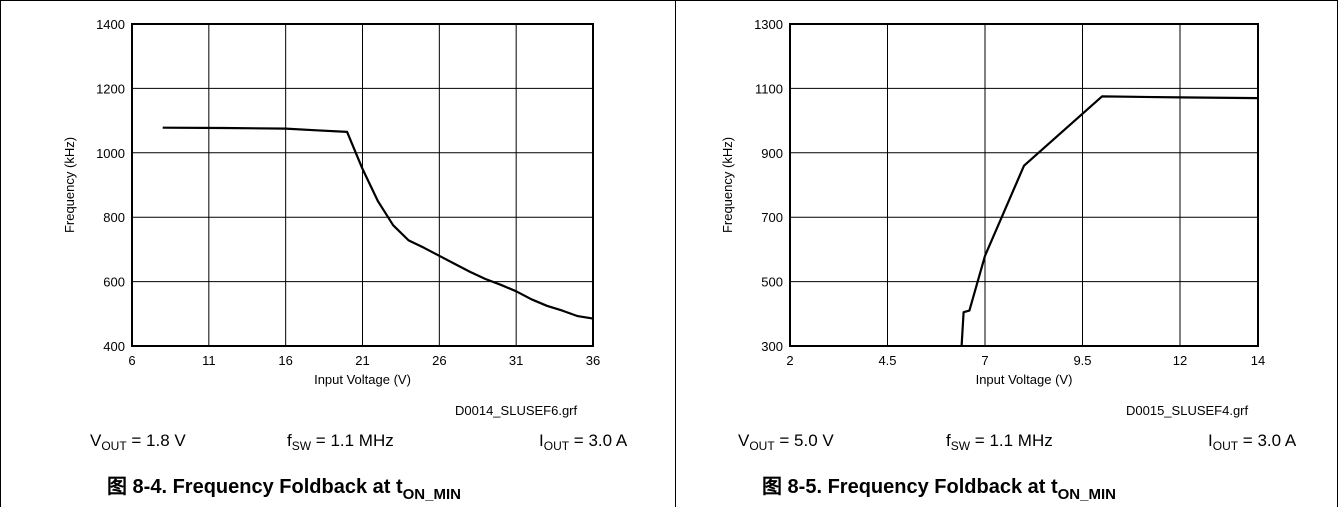 The height and width of the screenshot is (507, 1338). I want to click on y-tick-label: 500, so click(772, 282).